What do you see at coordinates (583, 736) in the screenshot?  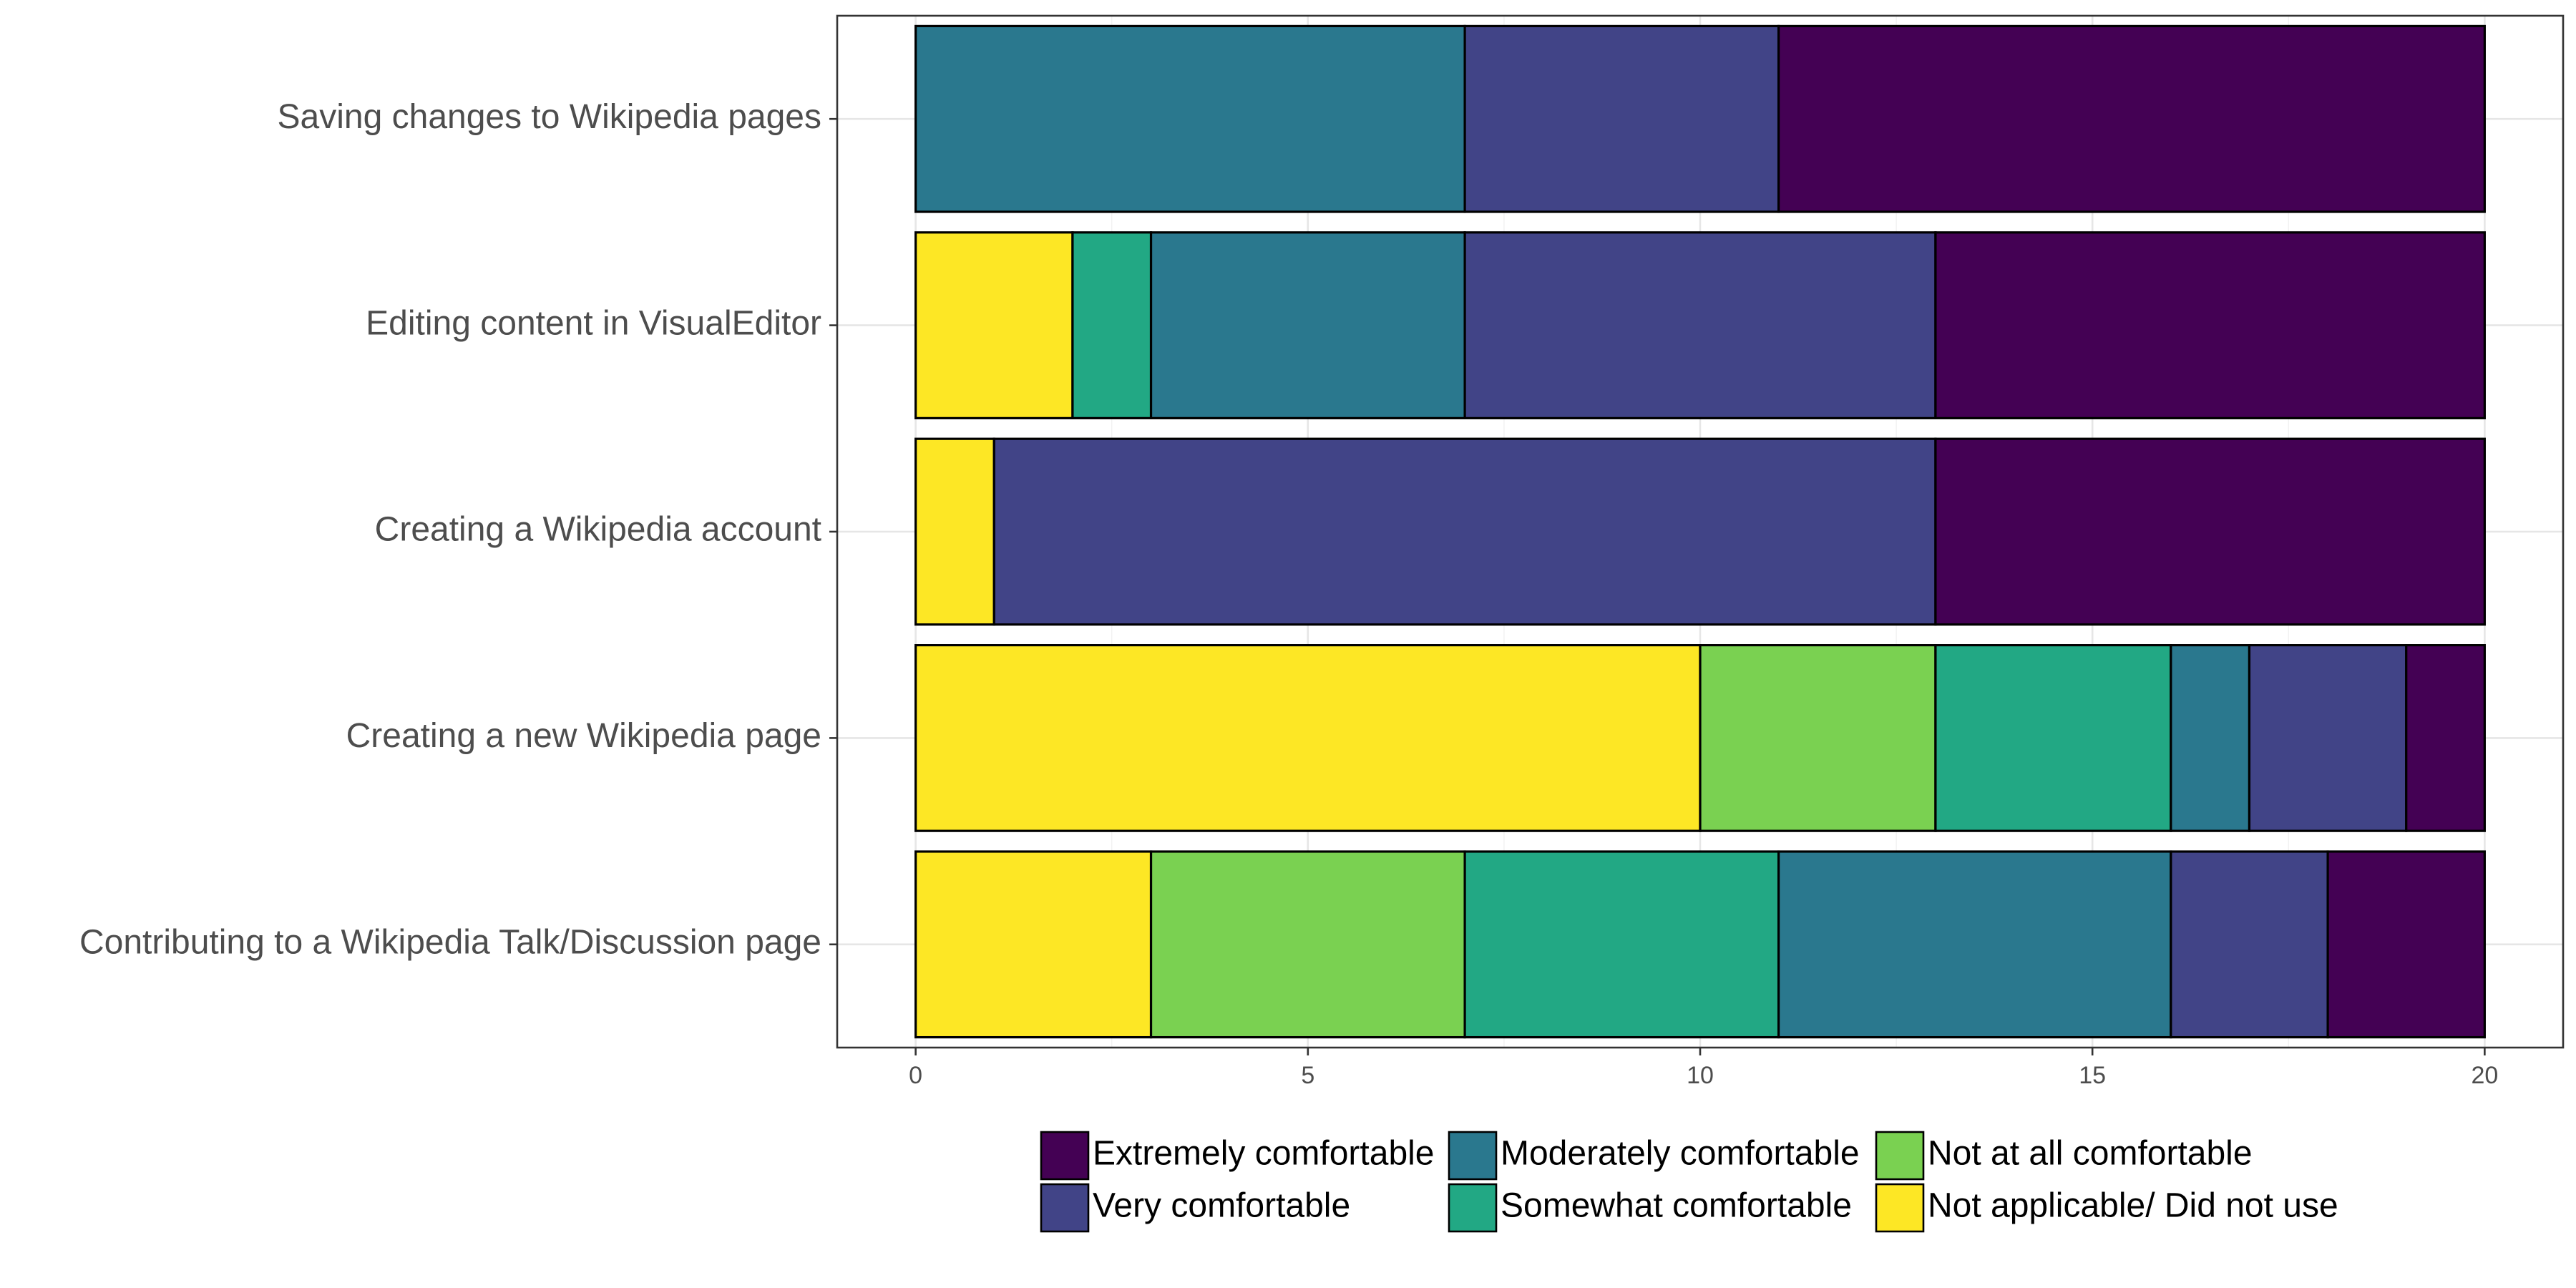 I see `y-axis-label: Creating a new Wikipedia page` at bounding box center [583, 736].